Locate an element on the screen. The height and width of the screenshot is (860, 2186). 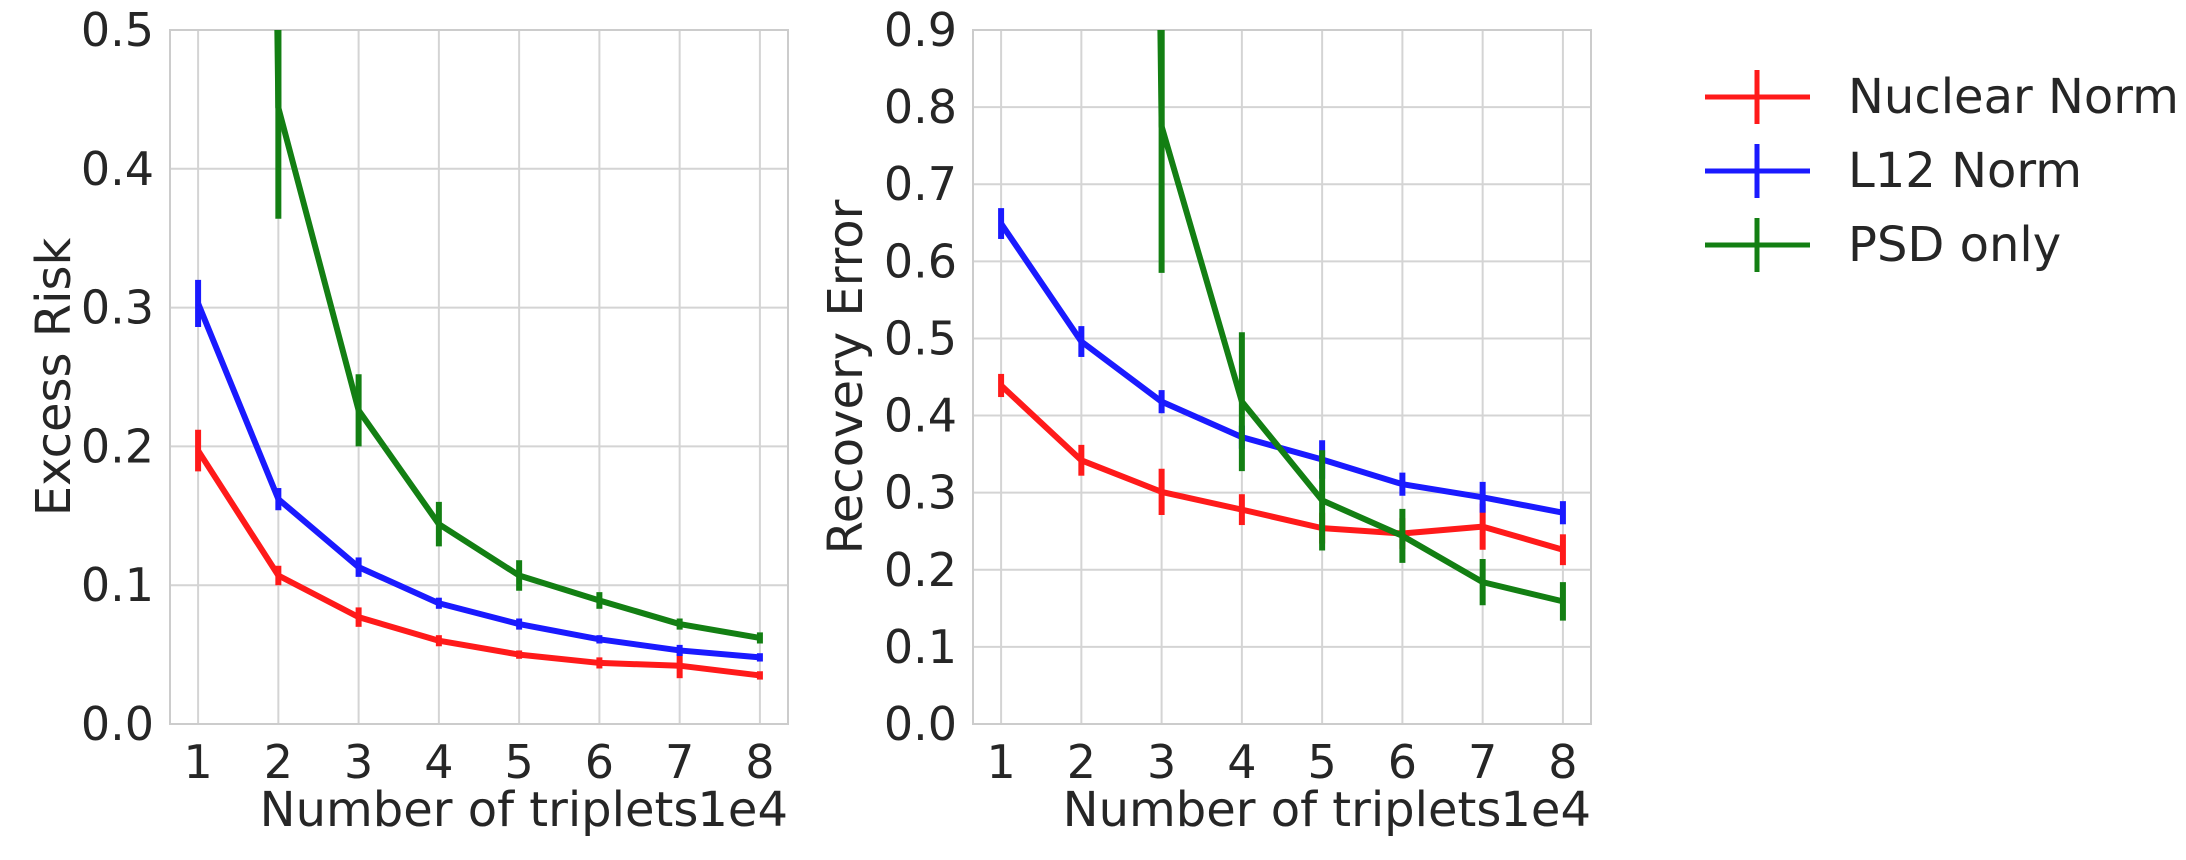
recovery-error-x-tick-label: 7 is located at coordinates (1482, 762).